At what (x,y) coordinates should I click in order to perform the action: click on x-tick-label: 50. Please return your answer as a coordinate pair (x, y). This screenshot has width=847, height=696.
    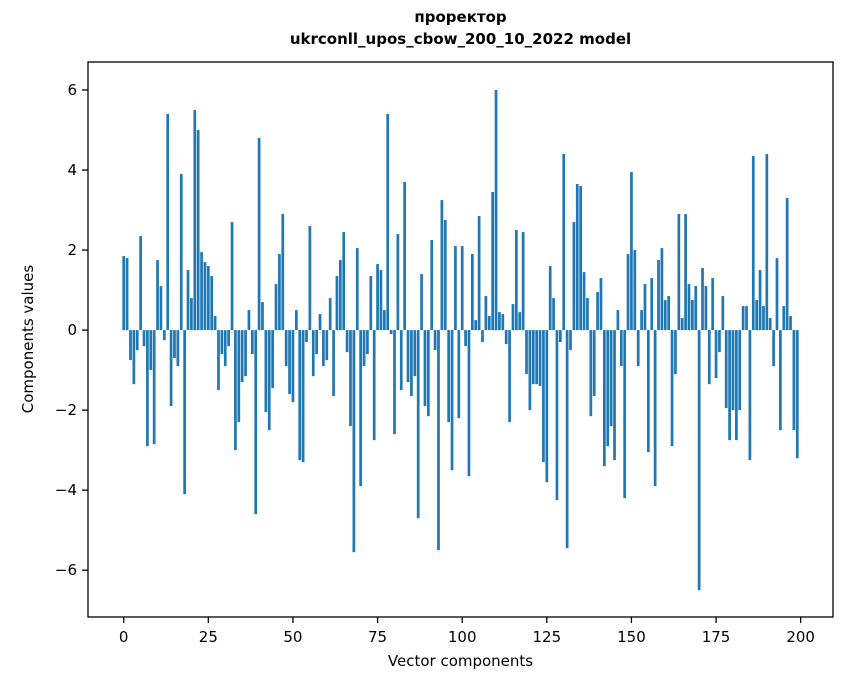
    Looking at the image, I should click on (292, 637).